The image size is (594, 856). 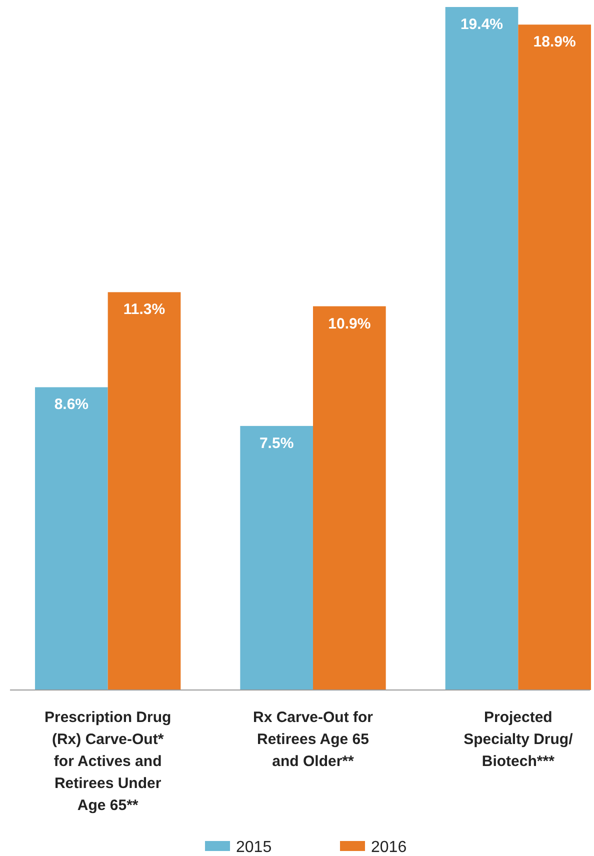 I want to click on data-label: 18.9%, so click(x=554, y=42).